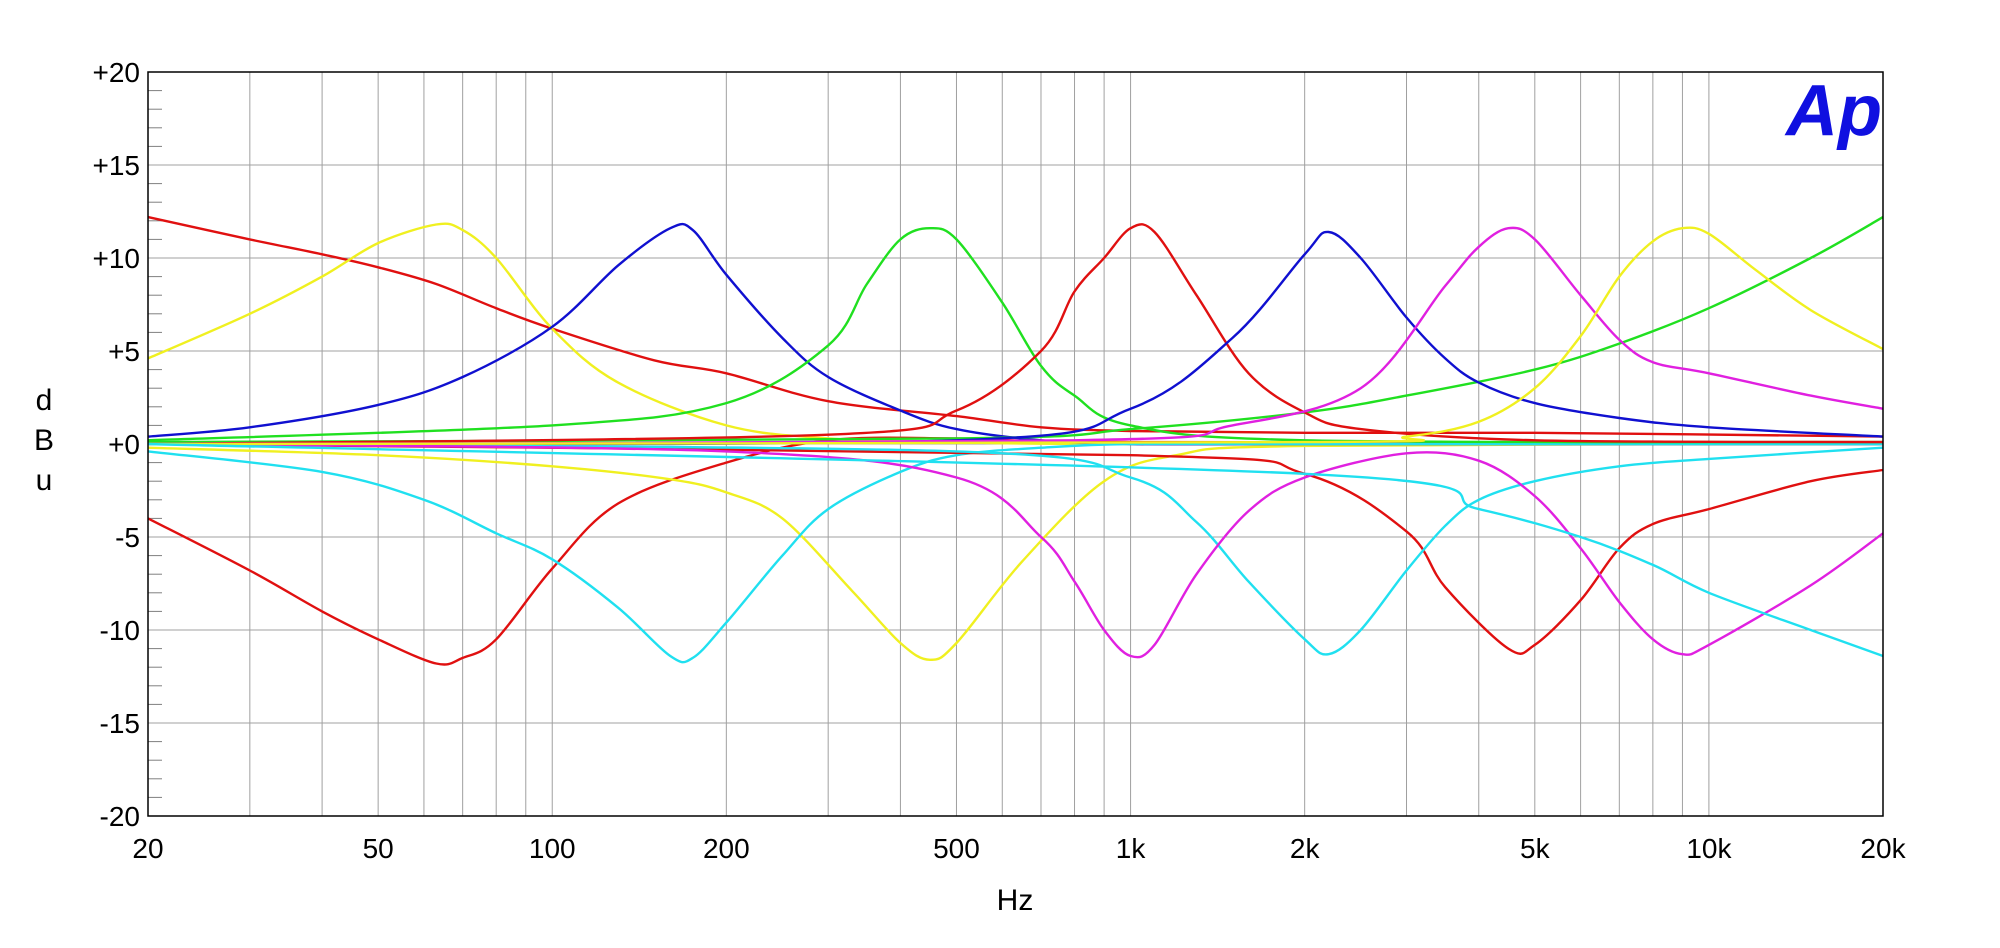 The image size is (2000, 948). I want to click on y-axis-title-letter-d: d, so click(44, 400).